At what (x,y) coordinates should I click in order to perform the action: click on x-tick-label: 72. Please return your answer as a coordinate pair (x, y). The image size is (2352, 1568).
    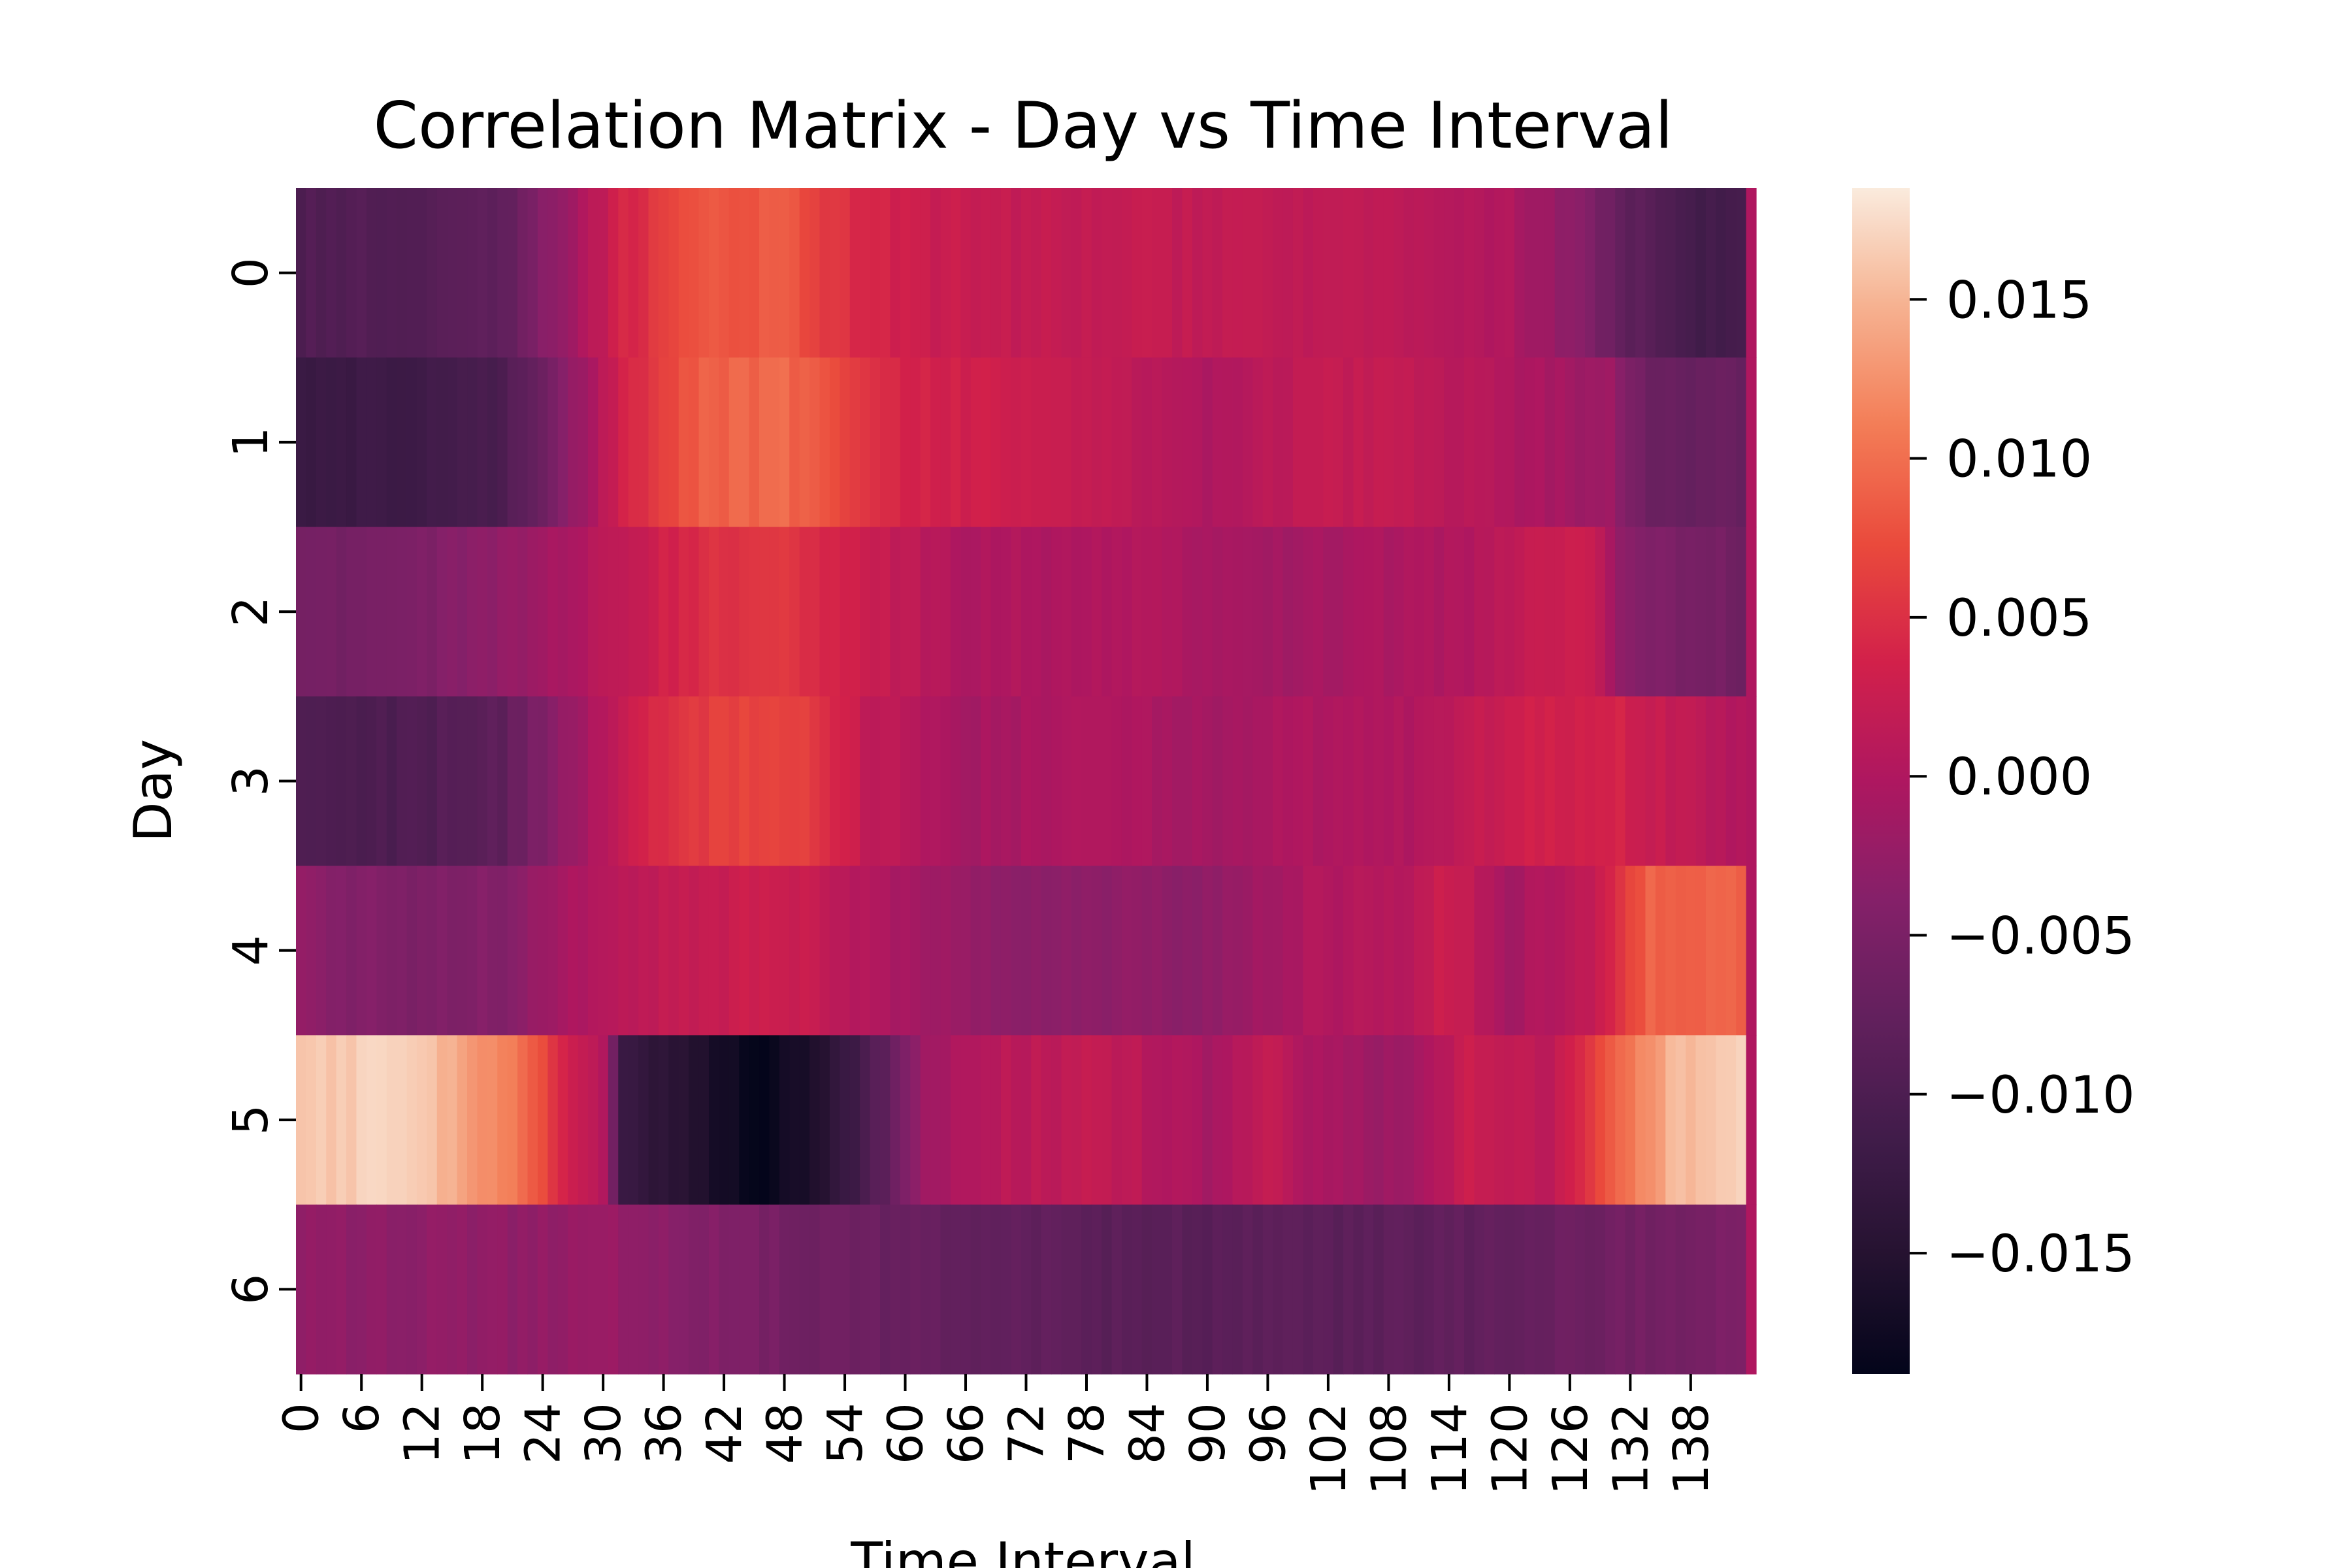
    Looking at the image, I should click on (1027, 1433).